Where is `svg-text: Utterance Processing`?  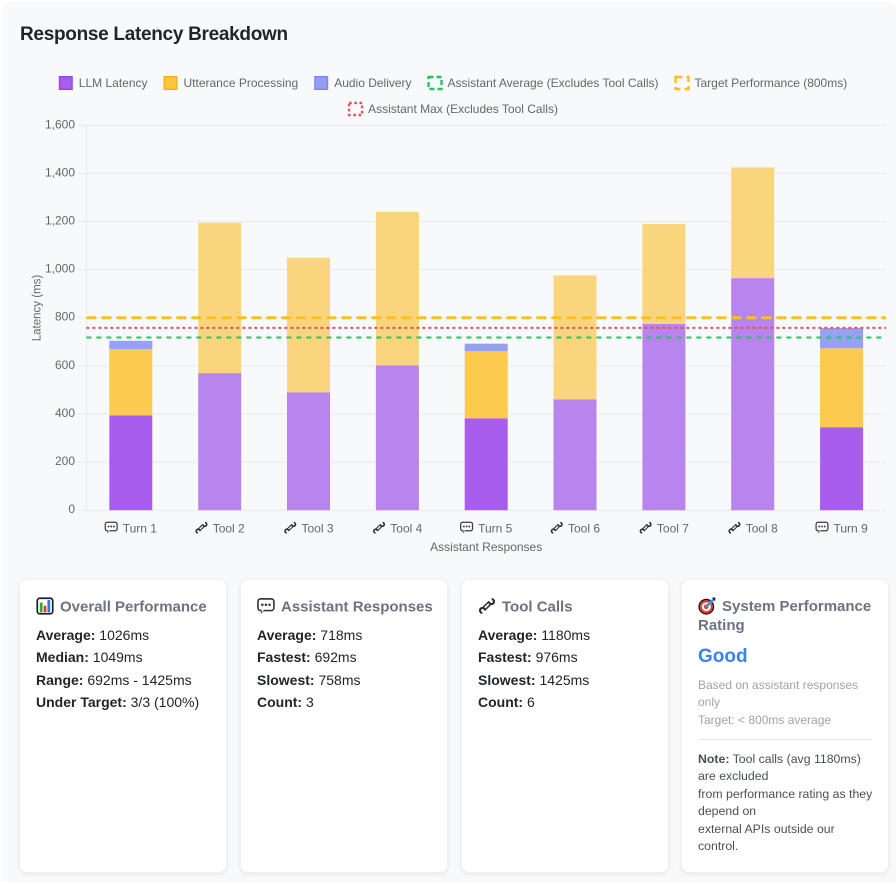 svg-text: Utterance Processing is located at coordinates (241, 83).